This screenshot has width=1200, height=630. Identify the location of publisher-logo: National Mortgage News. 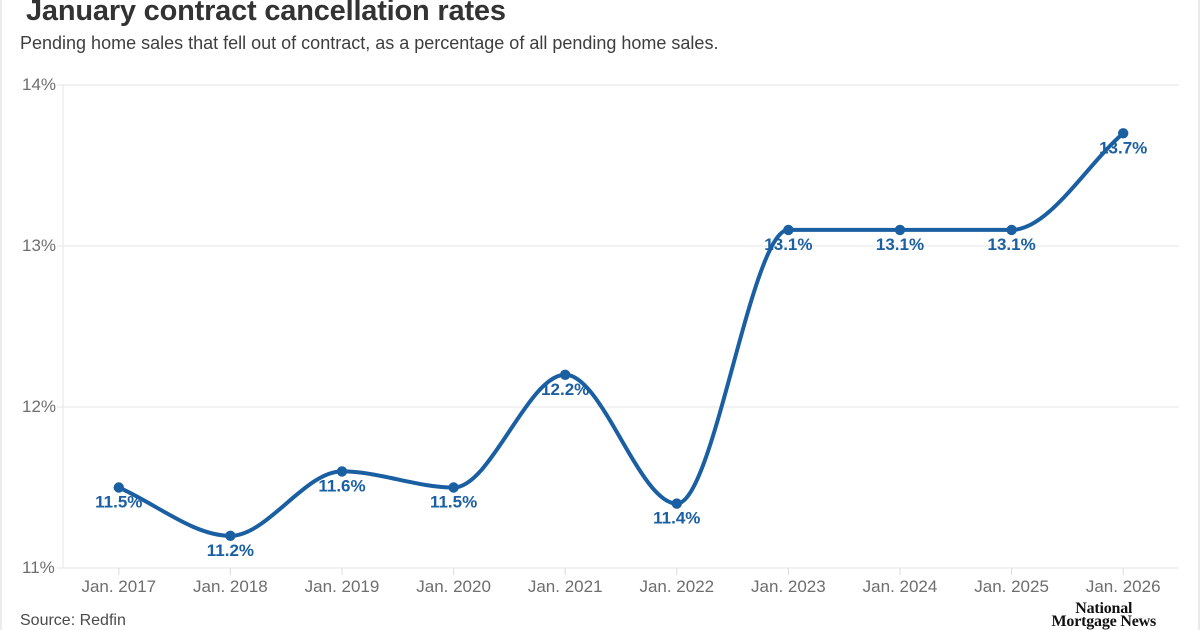
(1104, 615).